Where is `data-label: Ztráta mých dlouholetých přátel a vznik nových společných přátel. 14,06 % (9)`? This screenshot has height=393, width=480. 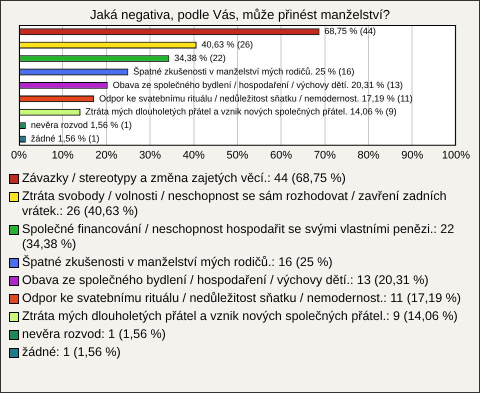 data-label: Ztráta mých dlouholetých přátel a vznik nových společných přátel. 14,06 % (9) is located at coordinates (241, 111).